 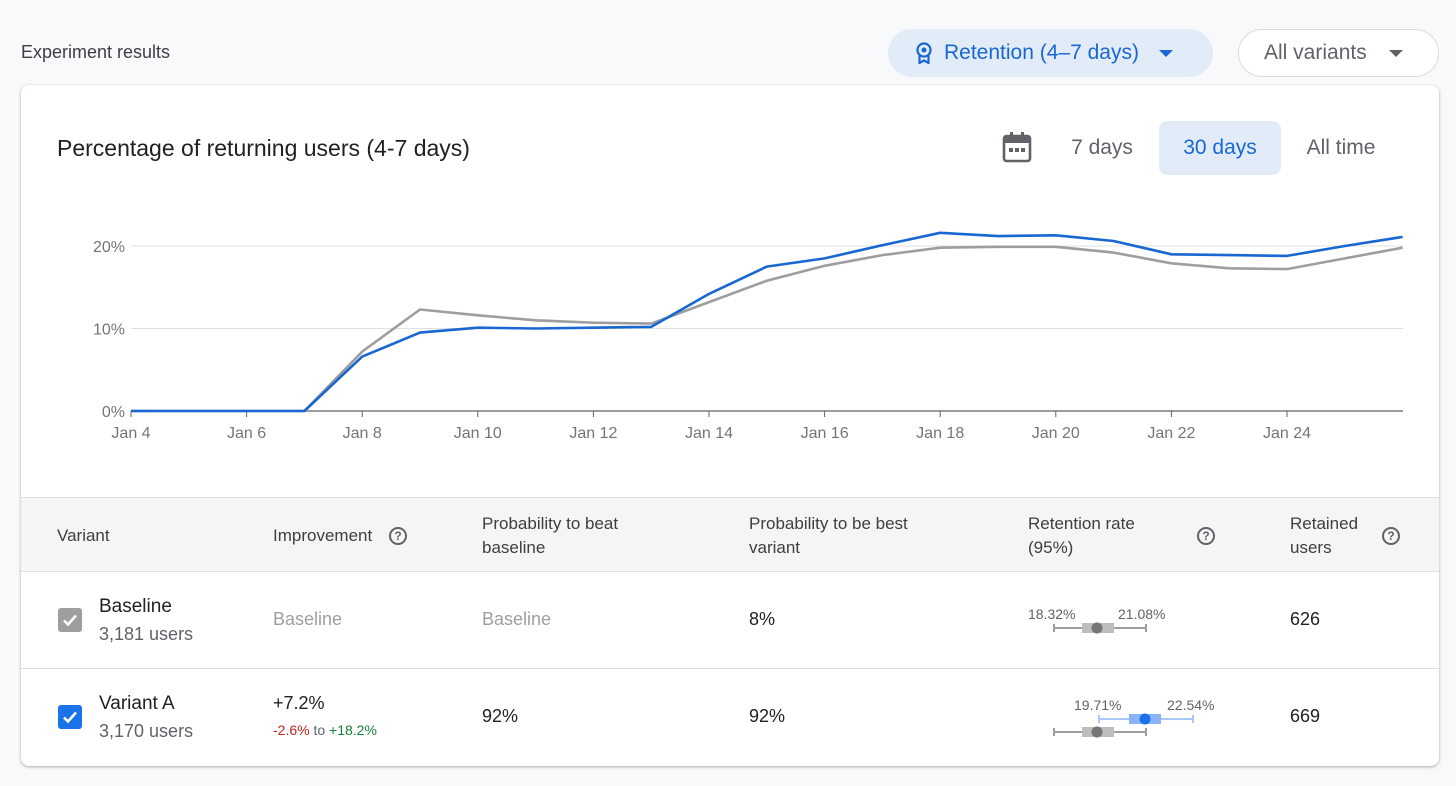 I want to click on improvement-low: -2.6%, so click(x=291, y=730).